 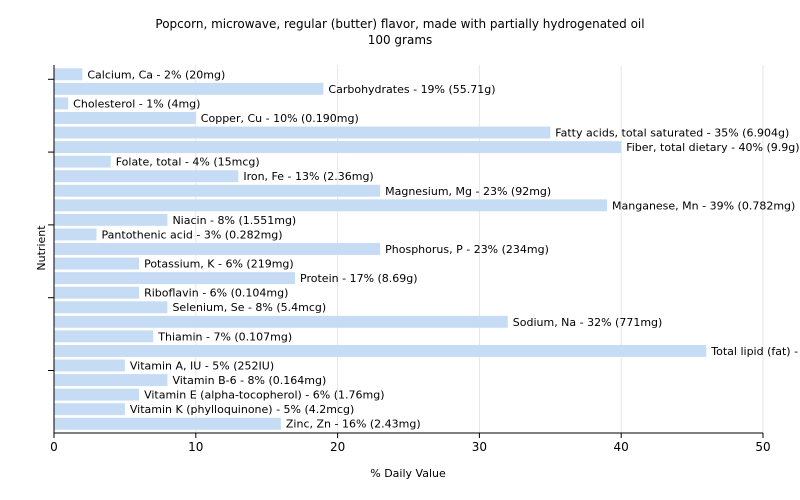 What do you see at coordinates (621, 447) in the screenshot?
I see `x-tick-label: 40` at bounding box center [621, 447].